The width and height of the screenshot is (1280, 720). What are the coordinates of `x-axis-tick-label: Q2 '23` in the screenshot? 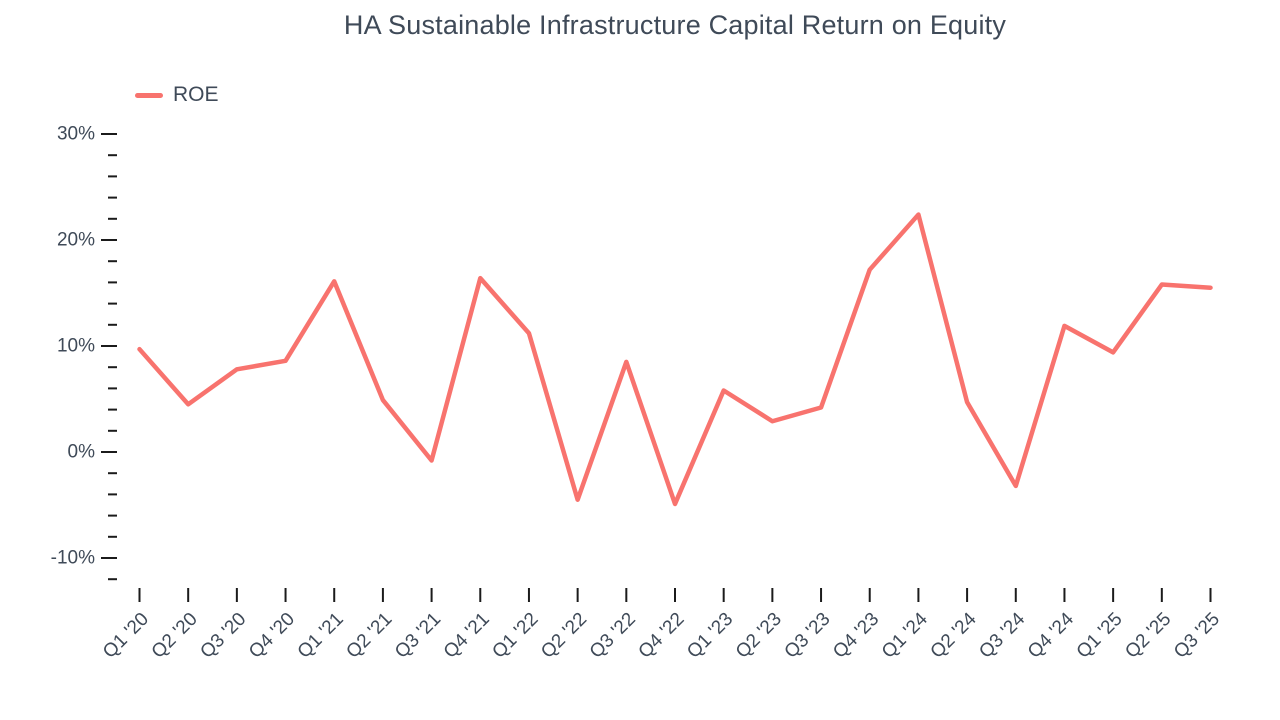 It's located at (759, 636).